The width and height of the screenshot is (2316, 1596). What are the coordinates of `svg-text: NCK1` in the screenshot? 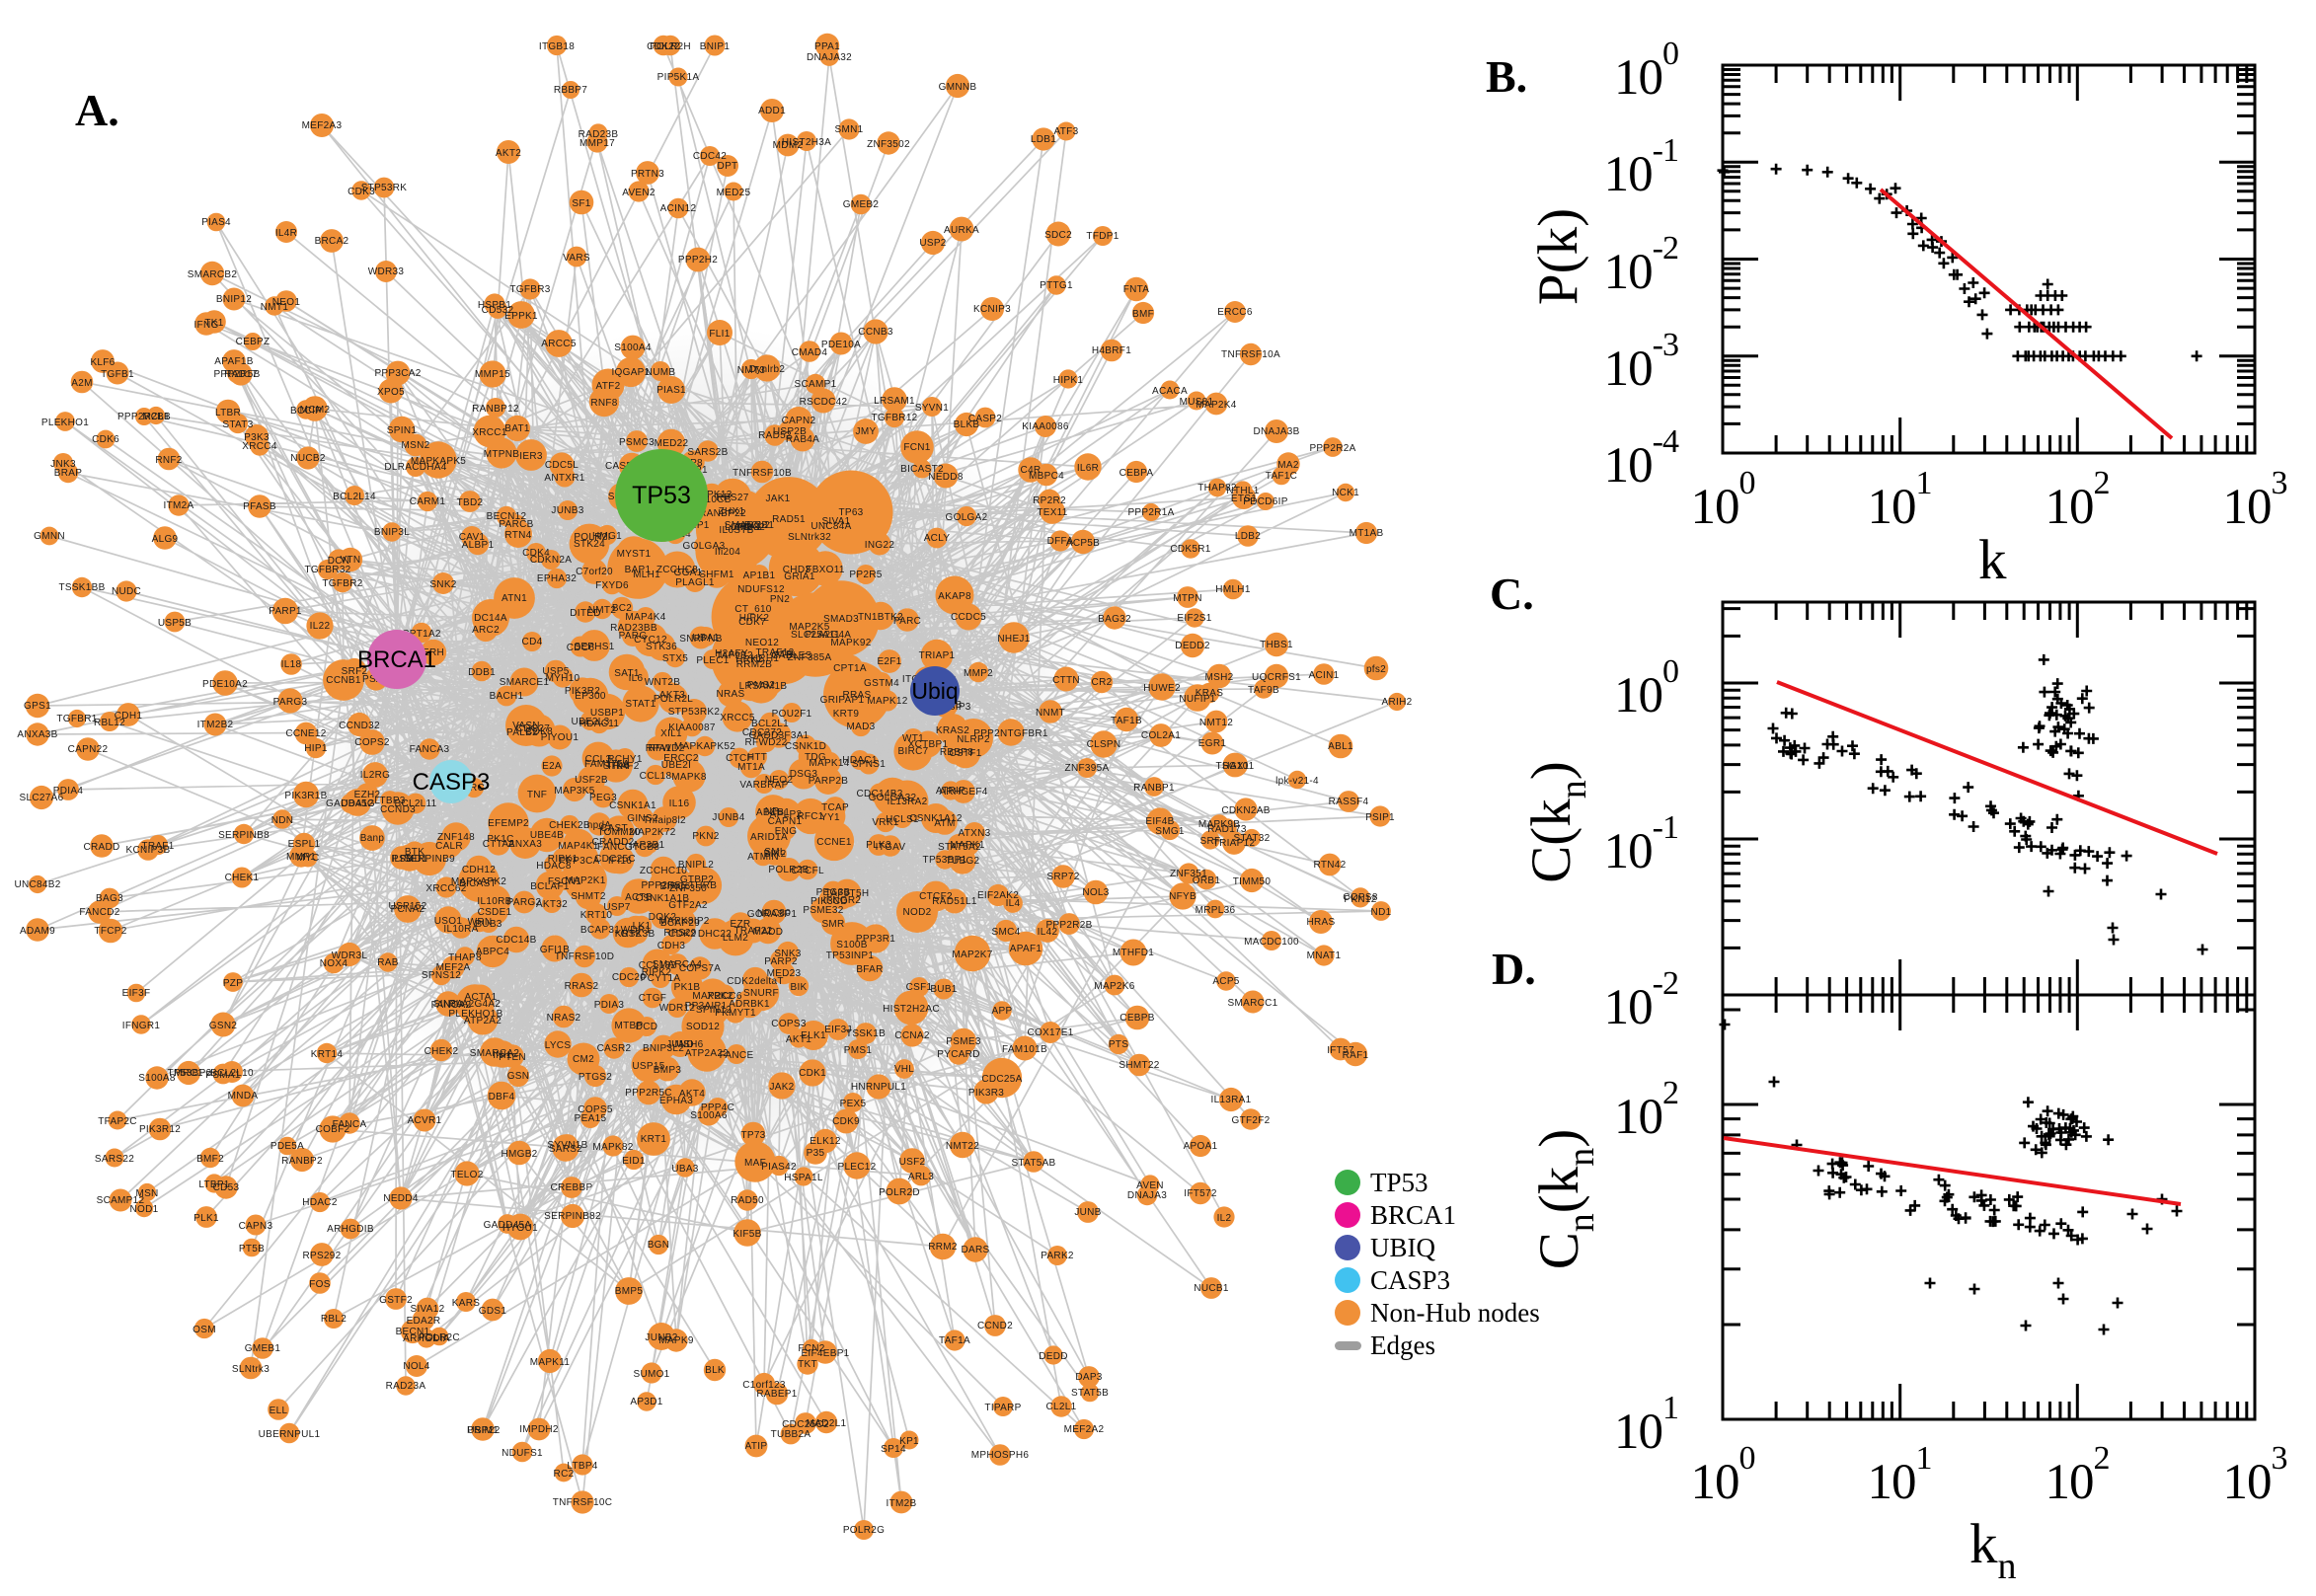 It's located at (1345, 493).